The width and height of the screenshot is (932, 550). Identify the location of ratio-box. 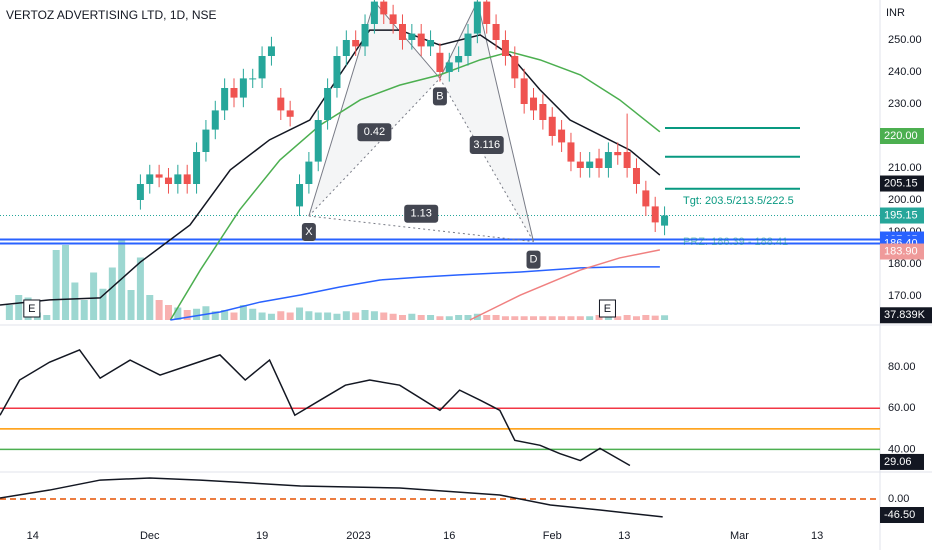
(374, 132).